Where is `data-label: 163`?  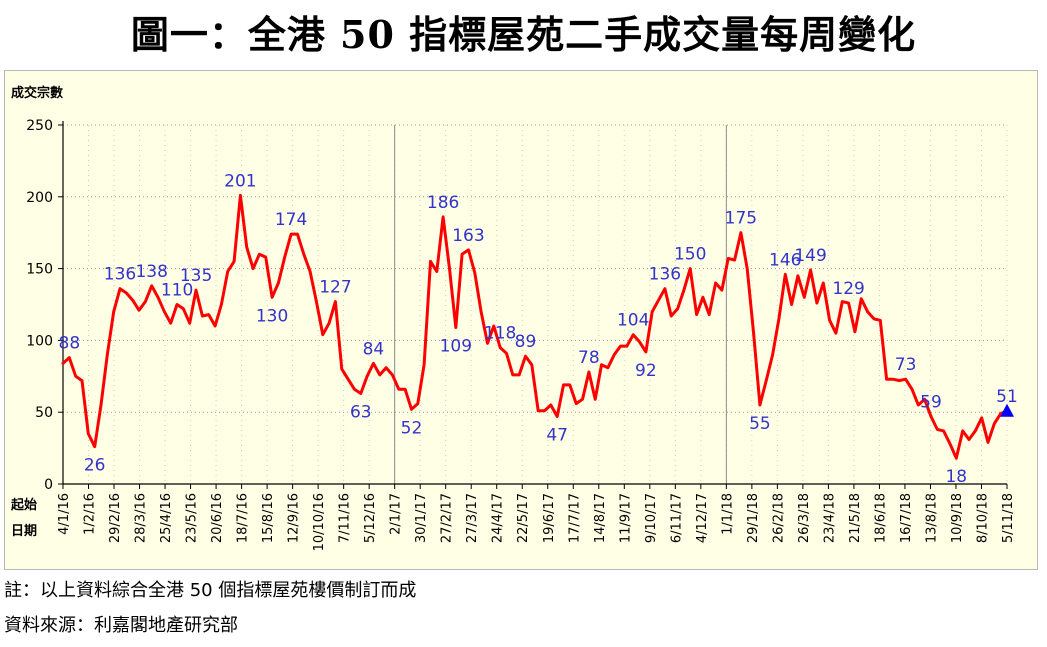
data-label: 163 is located at coordinates (468, 236).